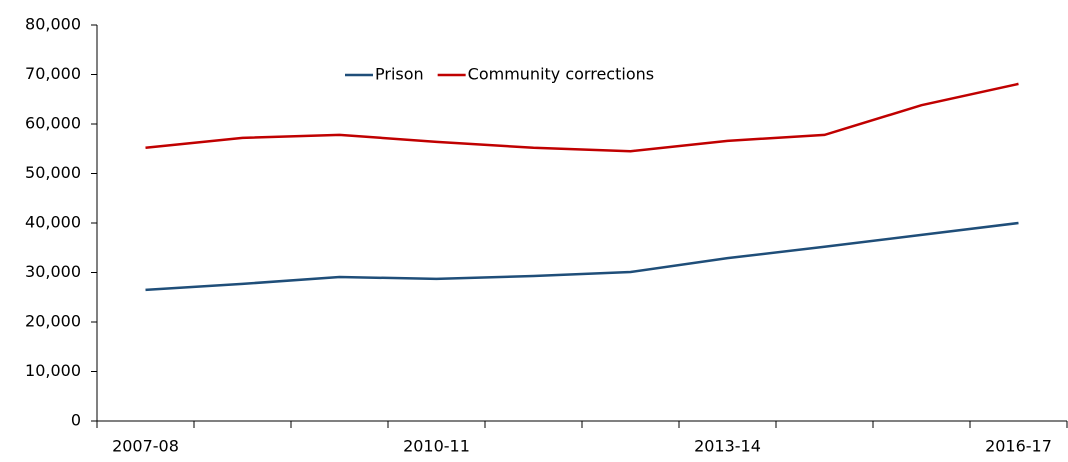 This screenshot has width=1068, height=462. Describe the element at coordinates (53, 271) in the screenshot. I see `y-tick-label: 30,000` at that location.